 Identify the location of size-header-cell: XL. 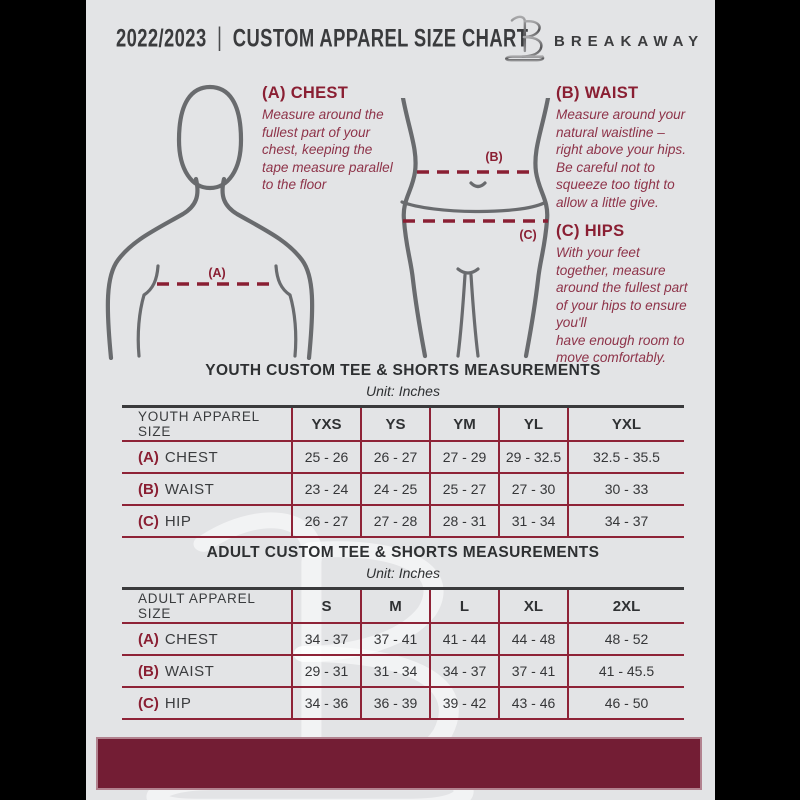
(533, 606).